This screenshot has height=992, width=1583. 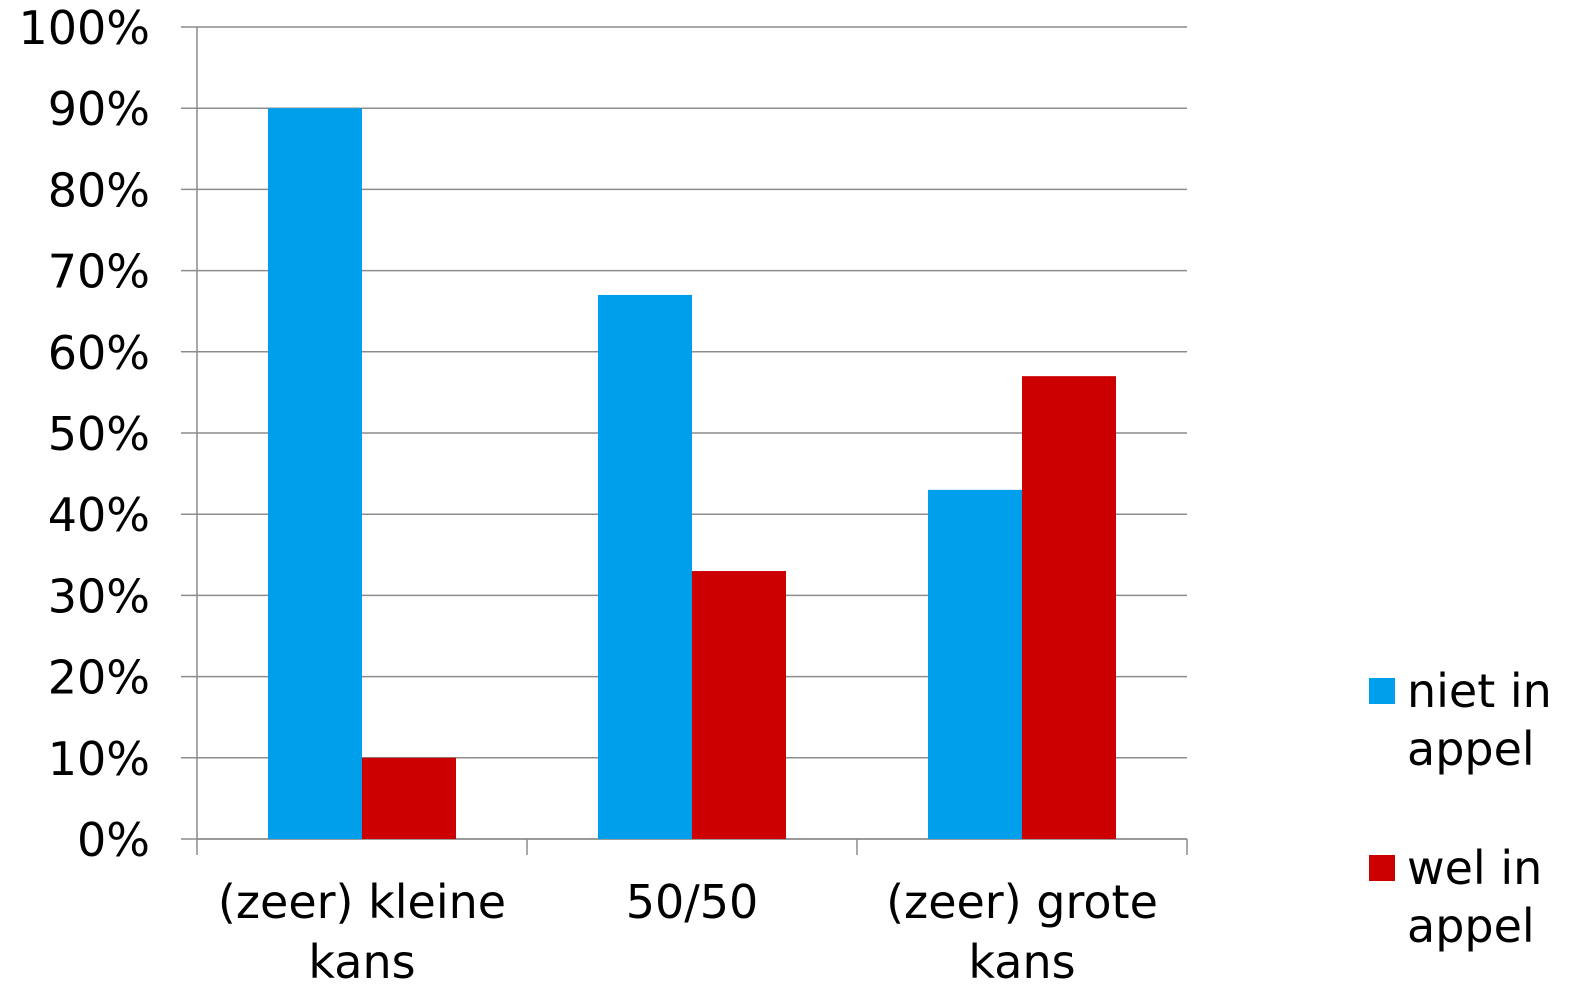 I want to click on y-tick-label: 30%, so click(x=99, y=596).